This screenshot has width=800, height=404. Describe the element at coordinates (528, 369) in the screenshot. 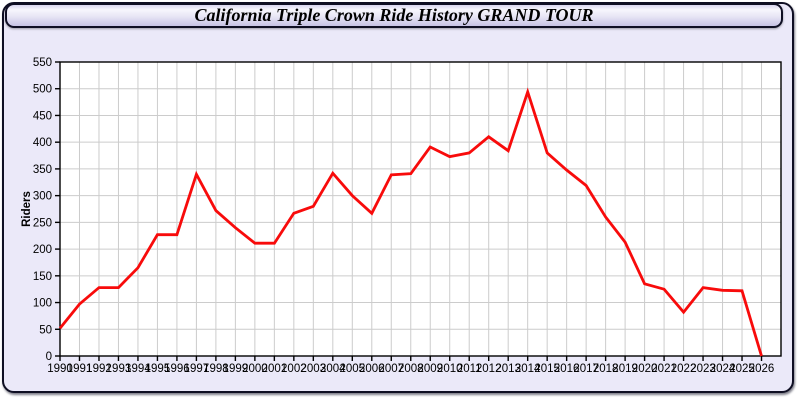

I see `svg-text: 2014` at that location.